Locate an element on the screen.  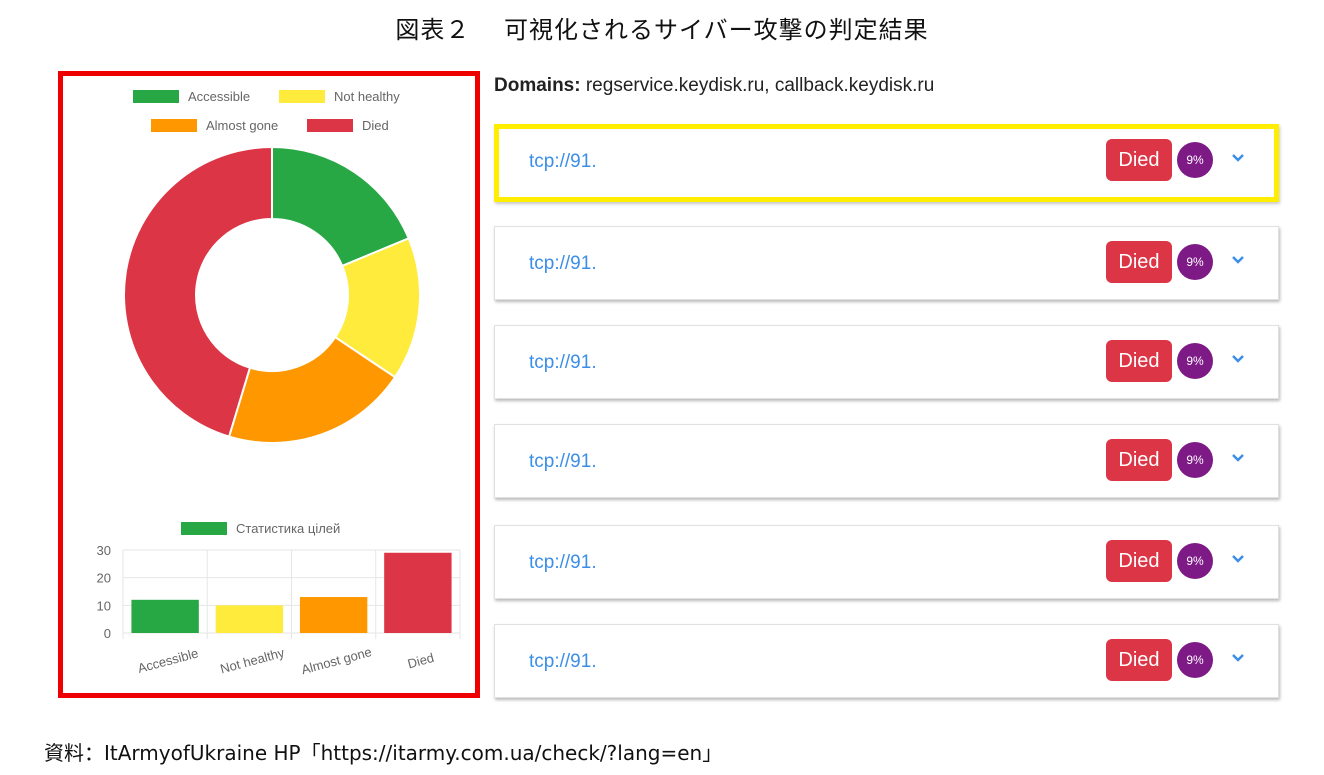
donut-slice-accessible is located at coordinates (341, 206).